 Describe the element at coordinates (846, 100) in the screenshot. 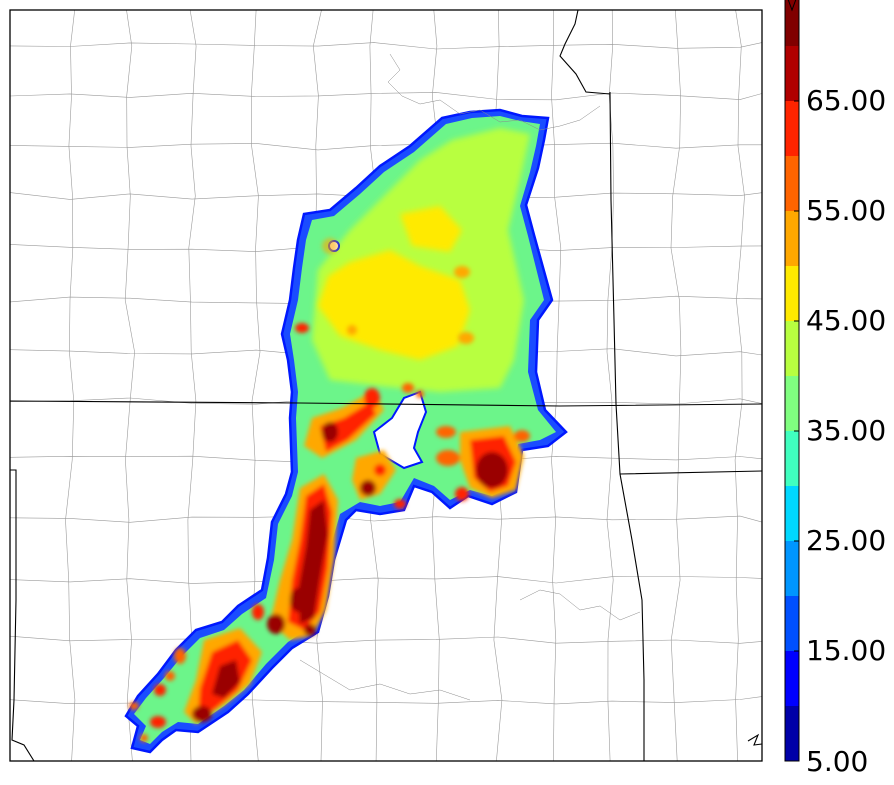

I see `colorbar-tick-label: 65.00` at that location.